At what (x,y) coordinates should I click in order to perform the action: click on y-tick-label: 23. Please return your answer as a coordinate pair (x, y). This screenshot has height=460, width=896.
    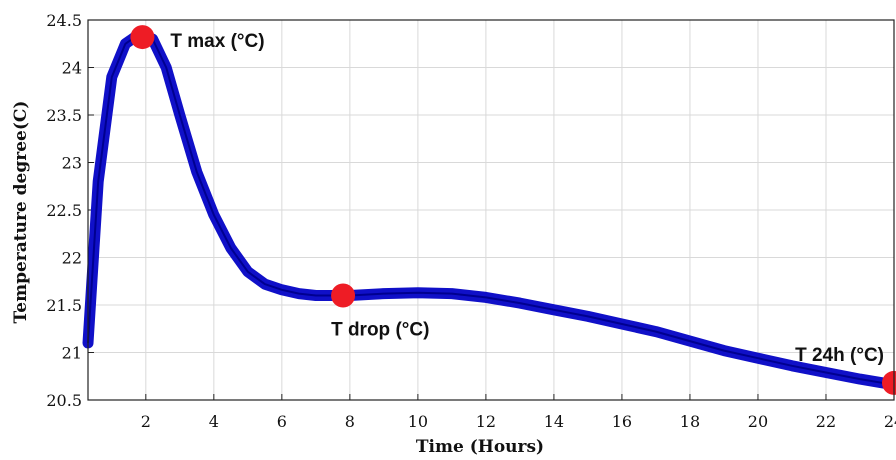
    Looking at the image, I should click on (72, 163).